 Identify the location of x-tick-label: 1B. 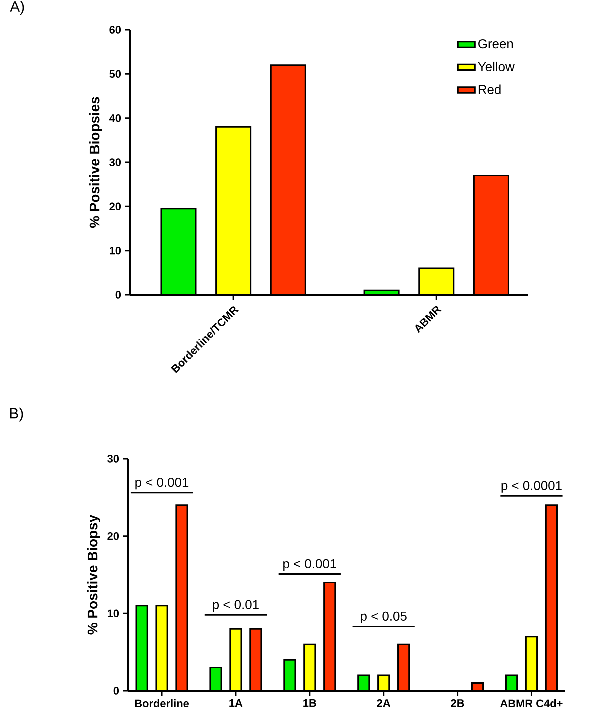
(310, 704).